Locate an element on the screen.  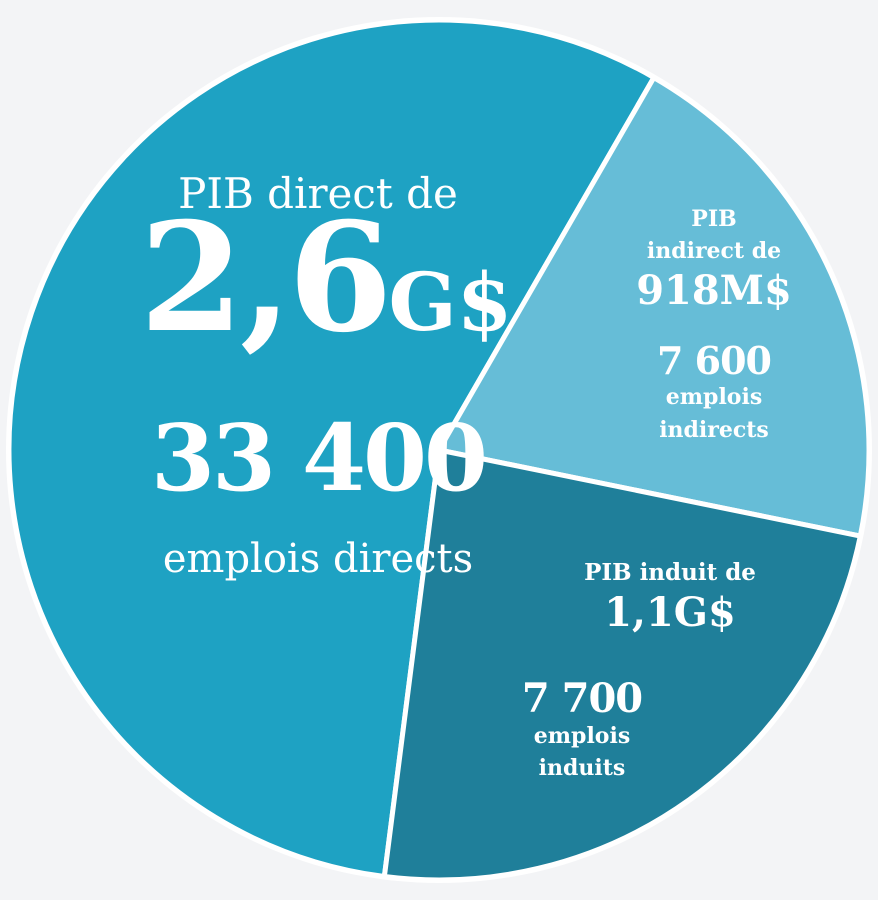
slice-label: indirect de is located at coordinates (714, 251).